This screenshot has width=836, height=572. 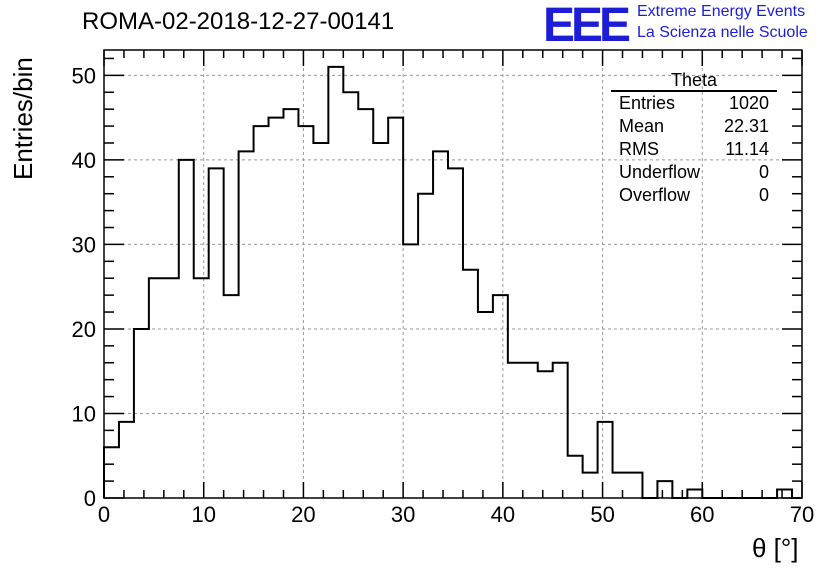 I want to click on logo-subtitle-1: Extreme Energy Events, so click(x=721, y=11).